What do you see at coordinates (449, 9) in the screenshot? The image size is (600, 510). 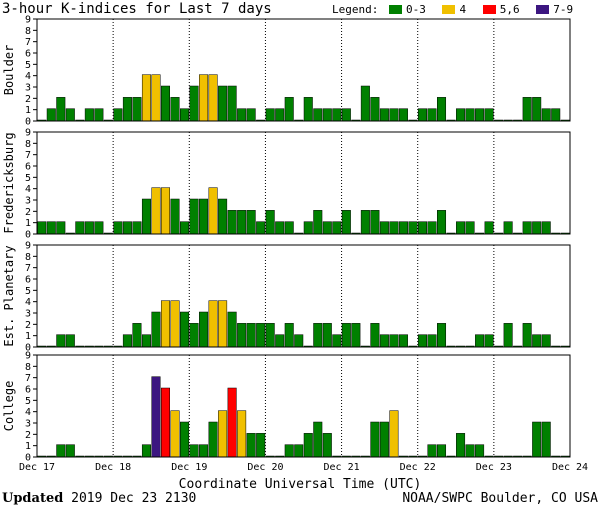 I see `legend-swatch-yellow` at bounding box center [449, 9].